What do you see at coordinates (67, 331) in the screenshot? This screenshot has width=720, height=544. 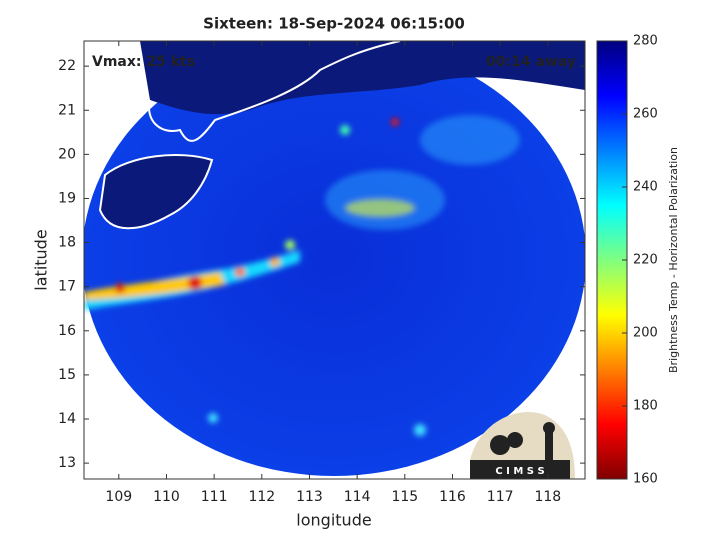 I see `y-tick-label: 16` at bounding box center [67, 331].